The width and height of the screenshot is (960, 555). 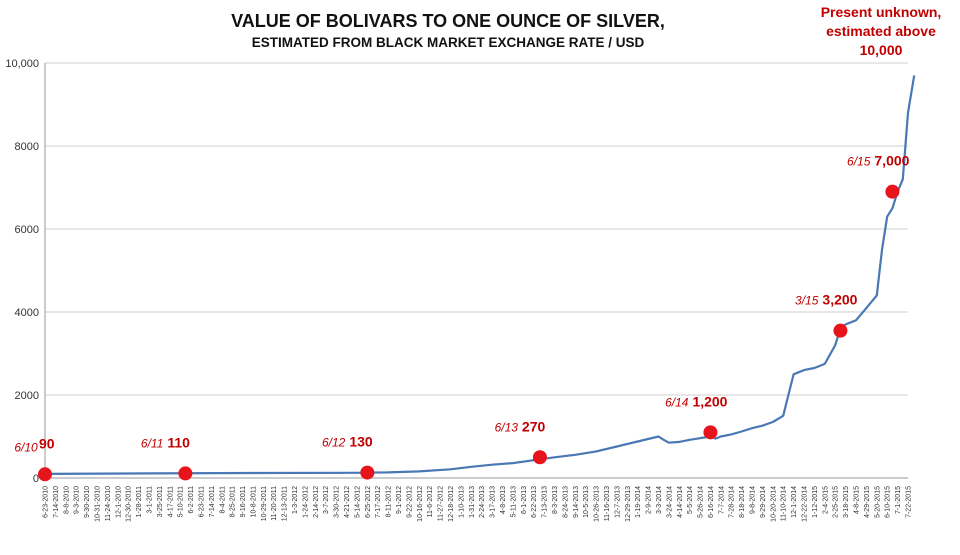 I want to click on x-tick-label: 8-18-2014, so click(x=742, y=502).